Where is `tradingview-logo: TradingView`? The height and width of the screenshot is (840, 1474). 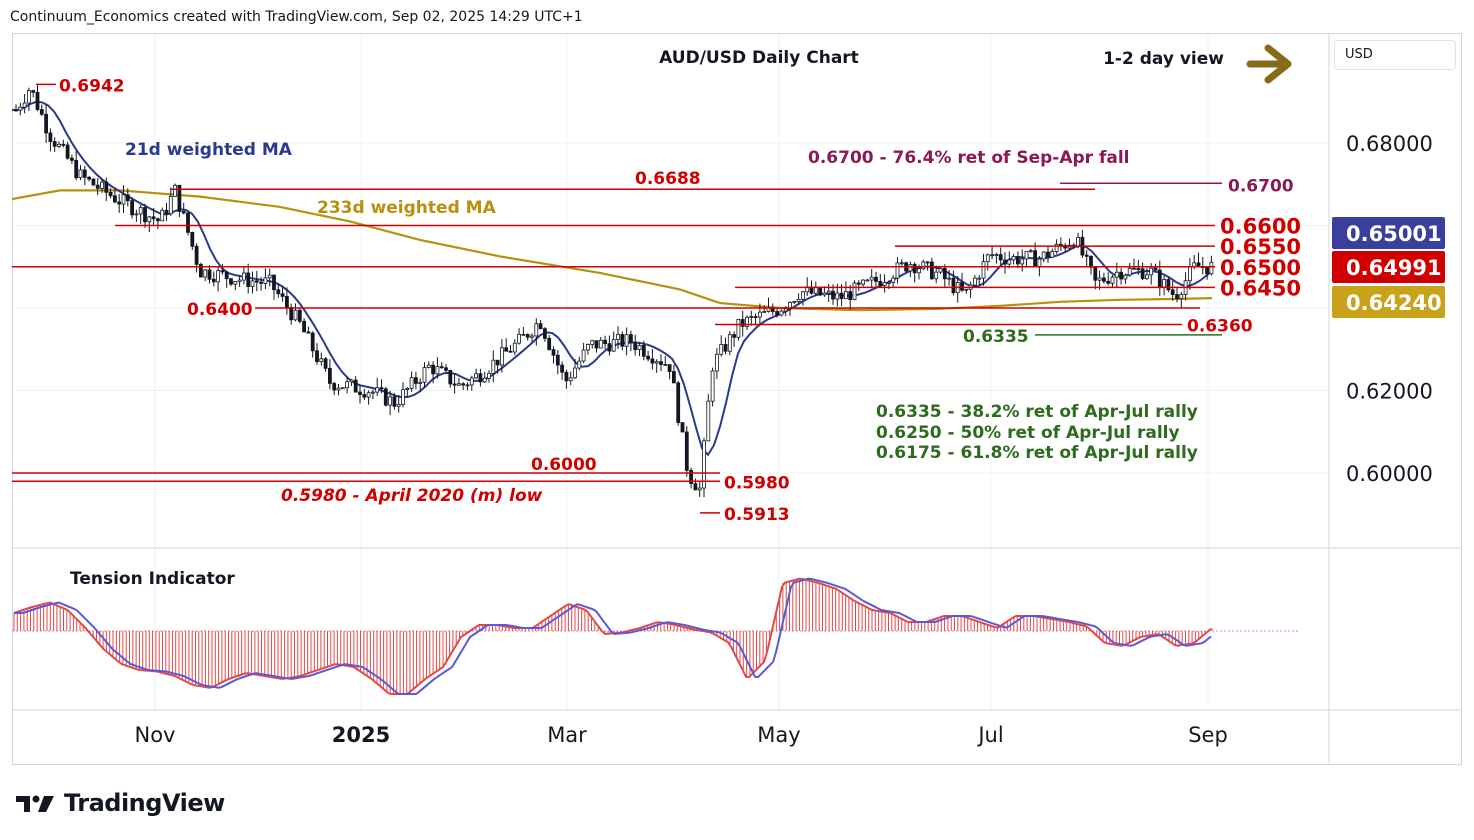
tradingview-logo: TradingView is located at coordinates (119, 803).